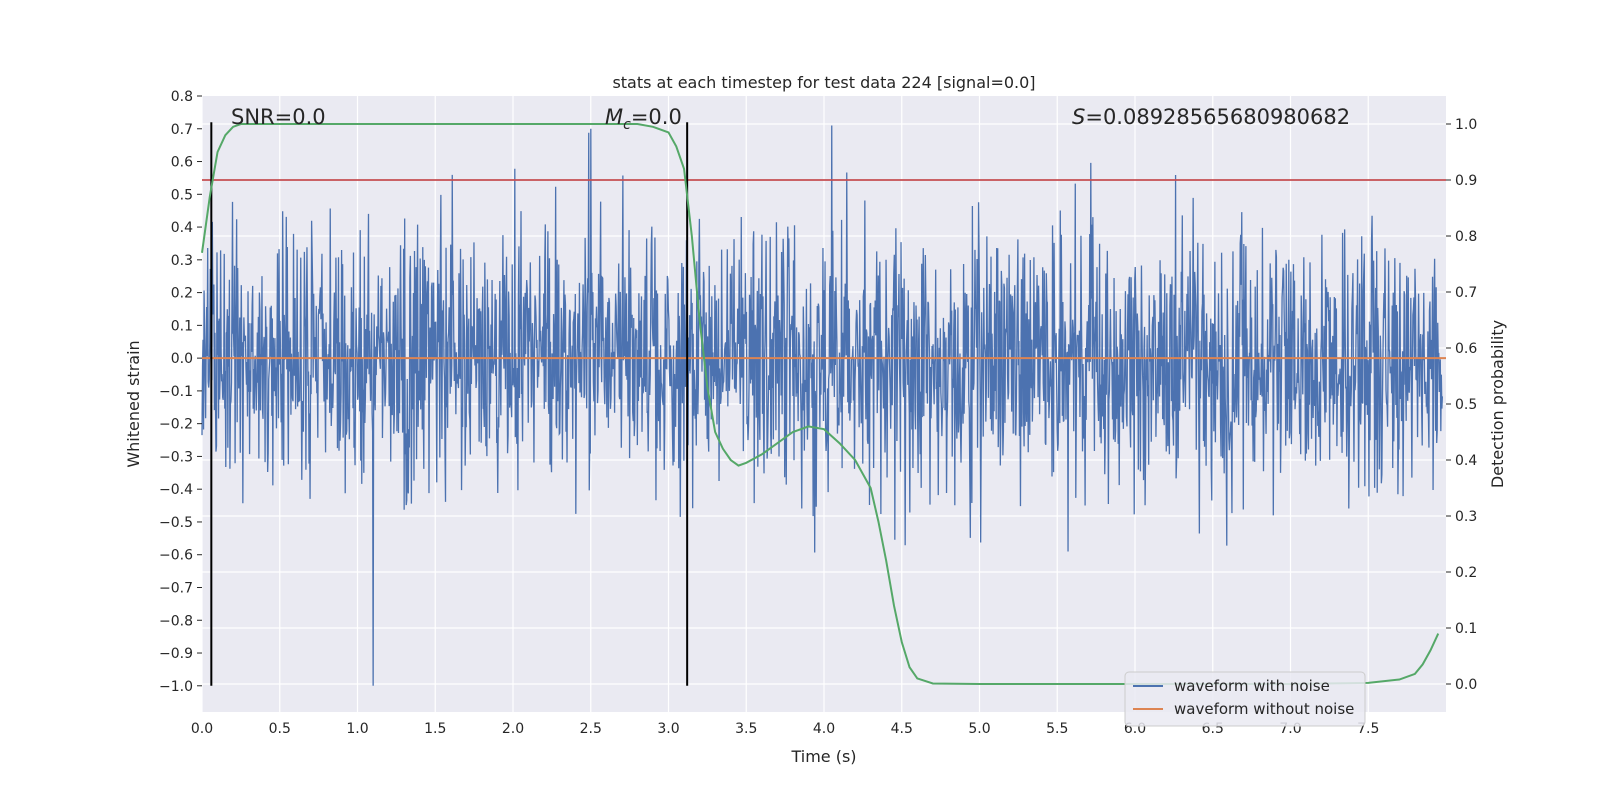 This screenshot has height=800, width=1600. What do you see at coordinates (182, 294) in the screenshot?
I see `y-left-tick-label: 0.2` at bounding box center [182, 294].